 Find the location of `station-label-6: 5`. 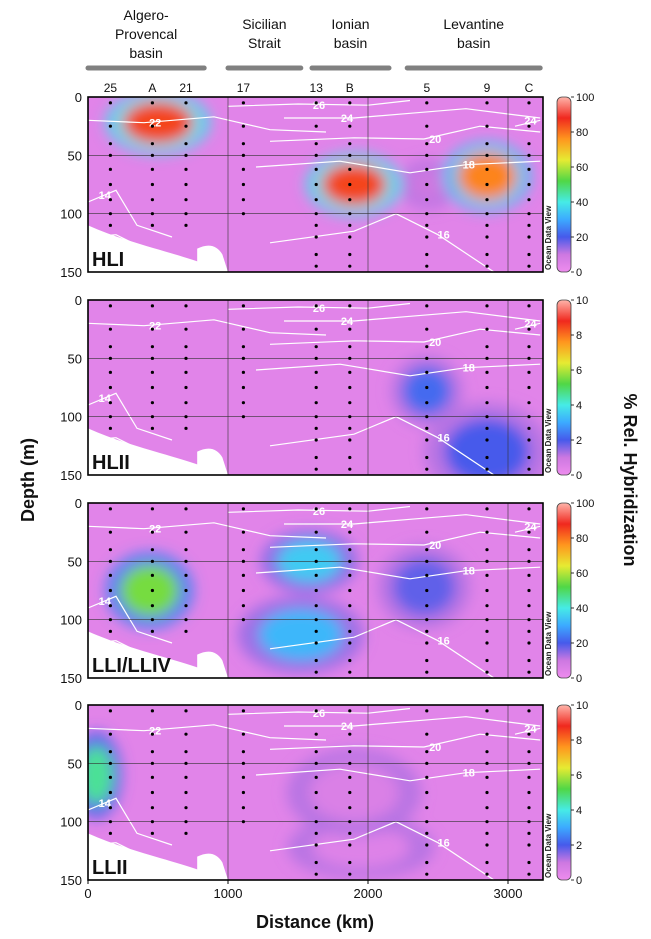

station-label-6: 5 is located at coordinates (426, 88).